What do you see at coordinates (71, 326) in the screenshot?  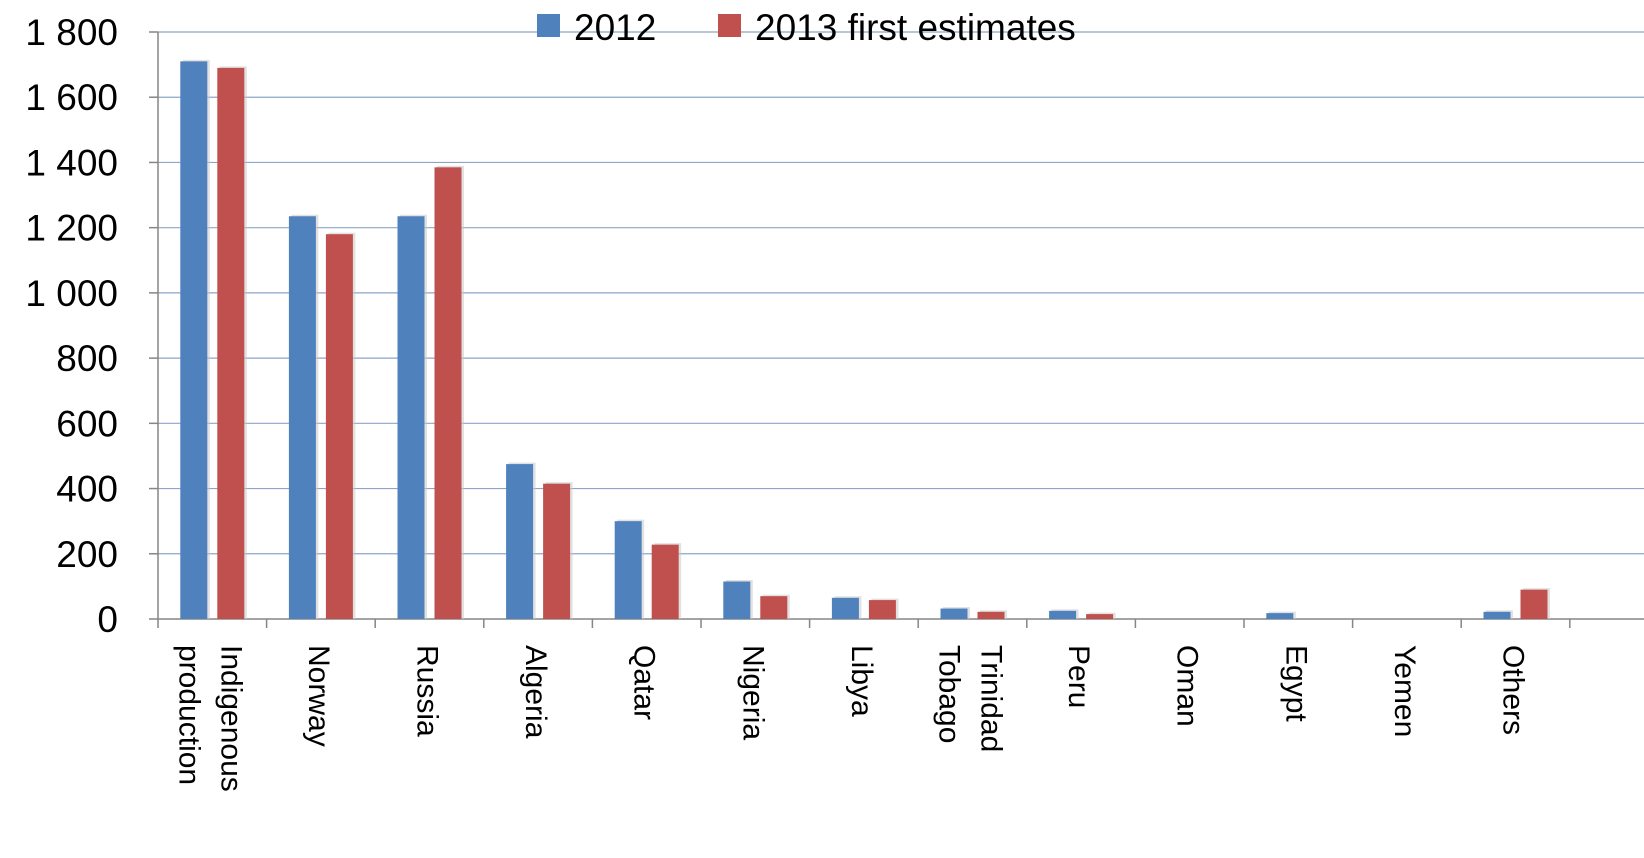 I see `y-axis-tick-labels: 0 200 400 600 800 1 000 1 200 1 400 1 600 1 800` at bounding box center [71, 326].